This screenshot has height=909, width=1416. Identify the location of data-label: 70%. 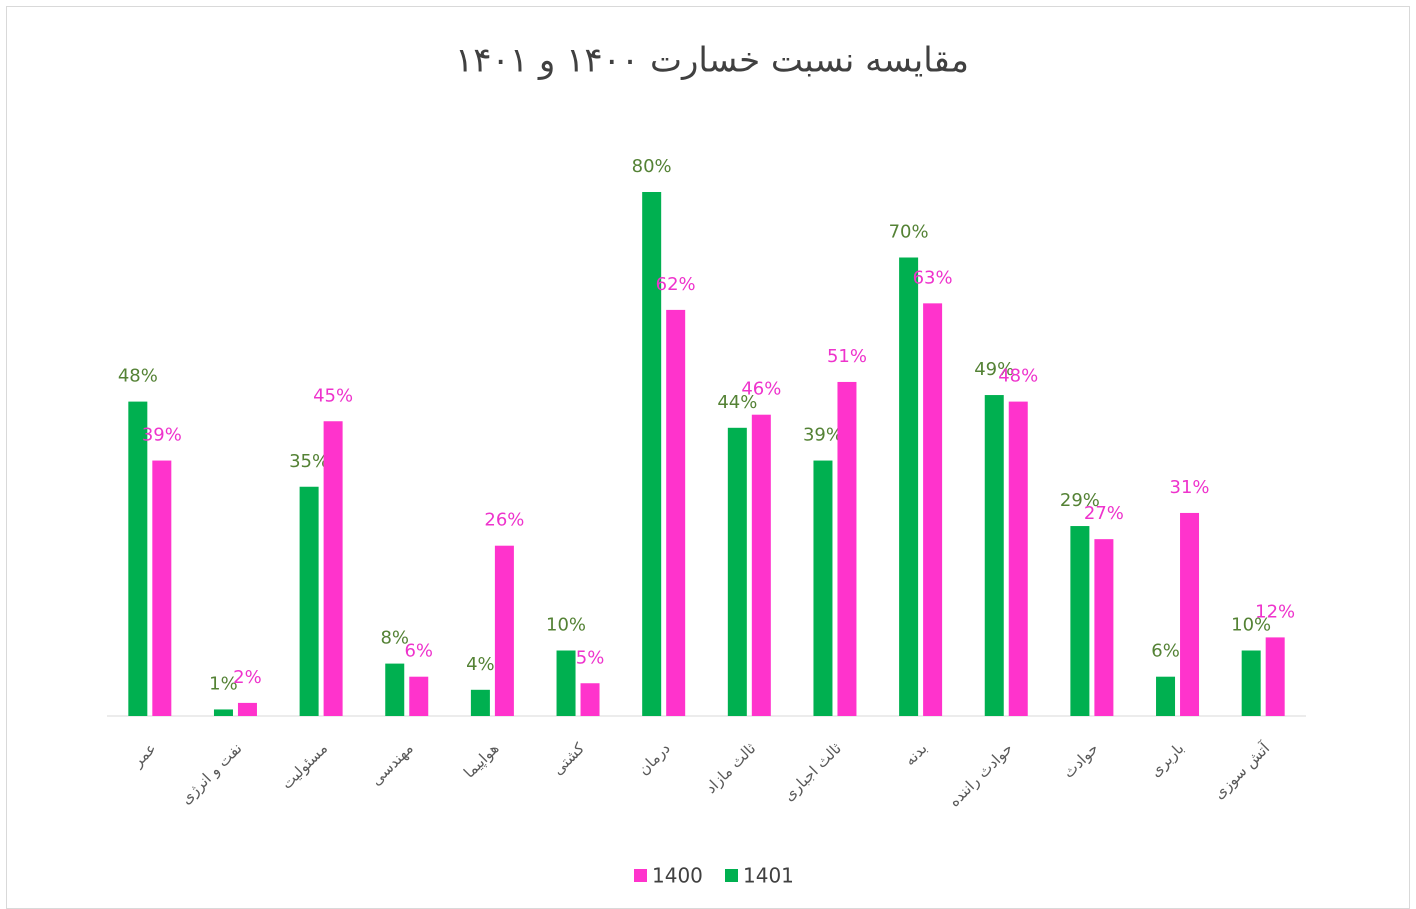
(909, 232).